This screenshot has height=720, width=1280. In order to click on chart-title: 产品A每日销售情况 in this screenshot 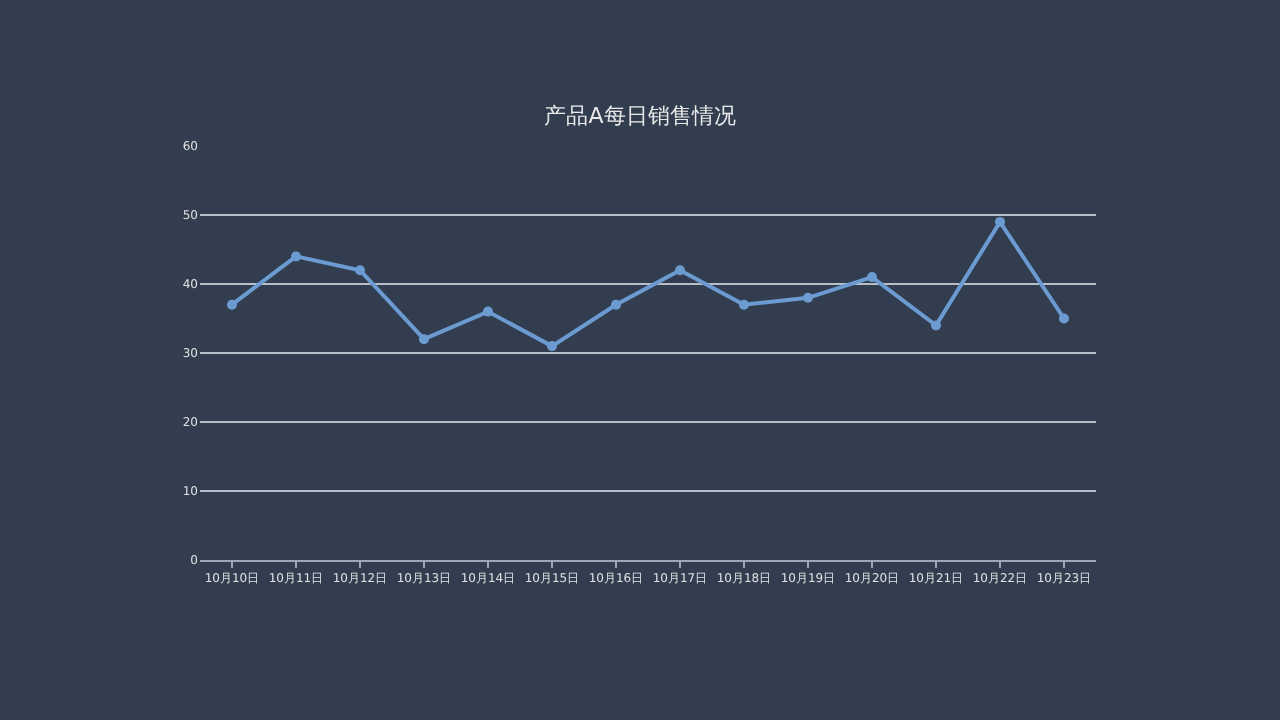, I will do `click(640, 115)`.